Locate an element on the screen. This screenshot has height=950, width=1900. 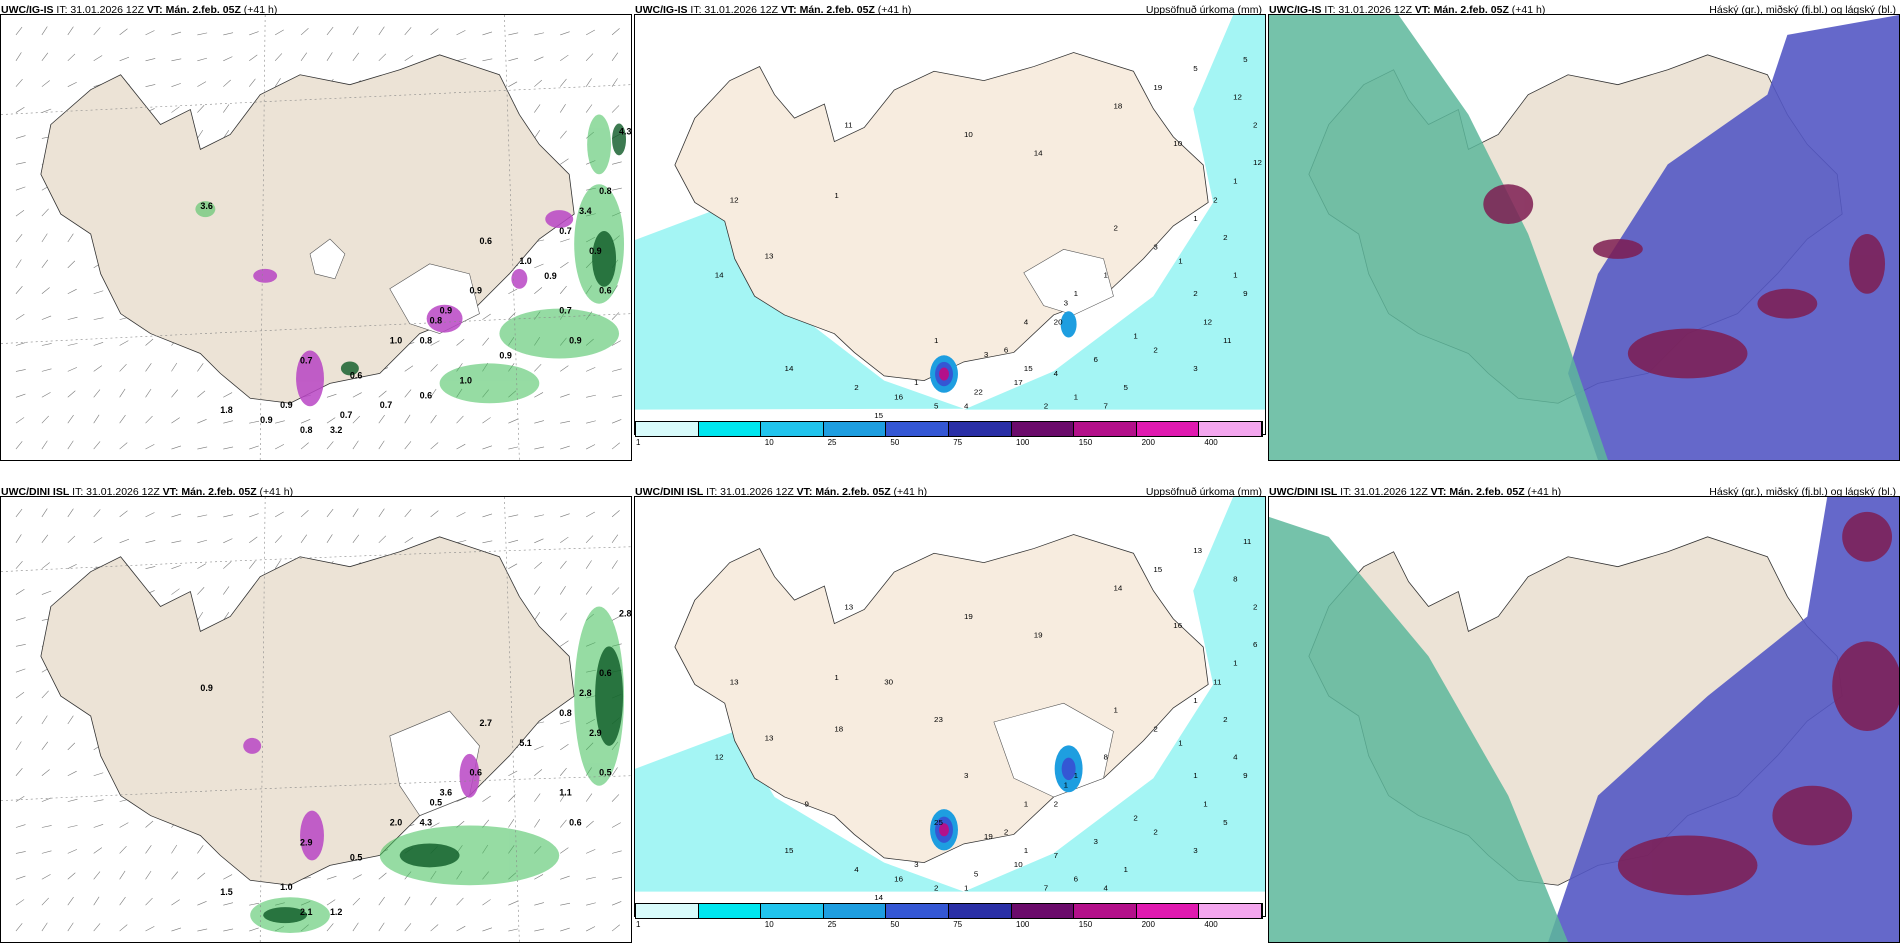
high-cloud is located at coordinates (1419, 729).